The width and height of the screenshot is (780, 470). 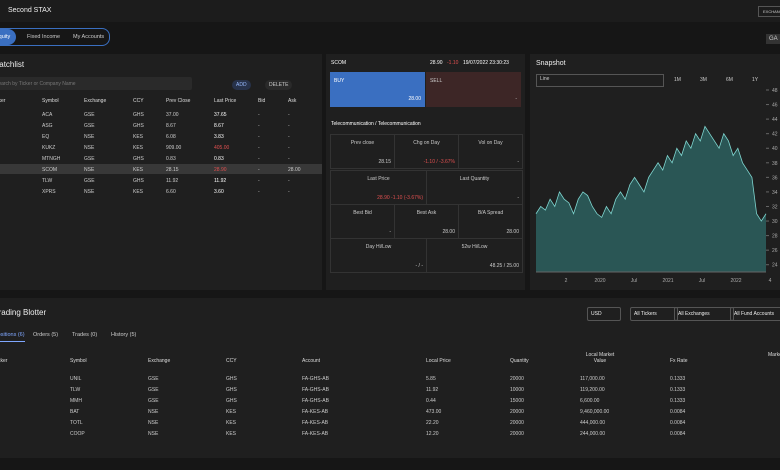 I want to click on cell: MTNGH, so click(x=51, y=159).